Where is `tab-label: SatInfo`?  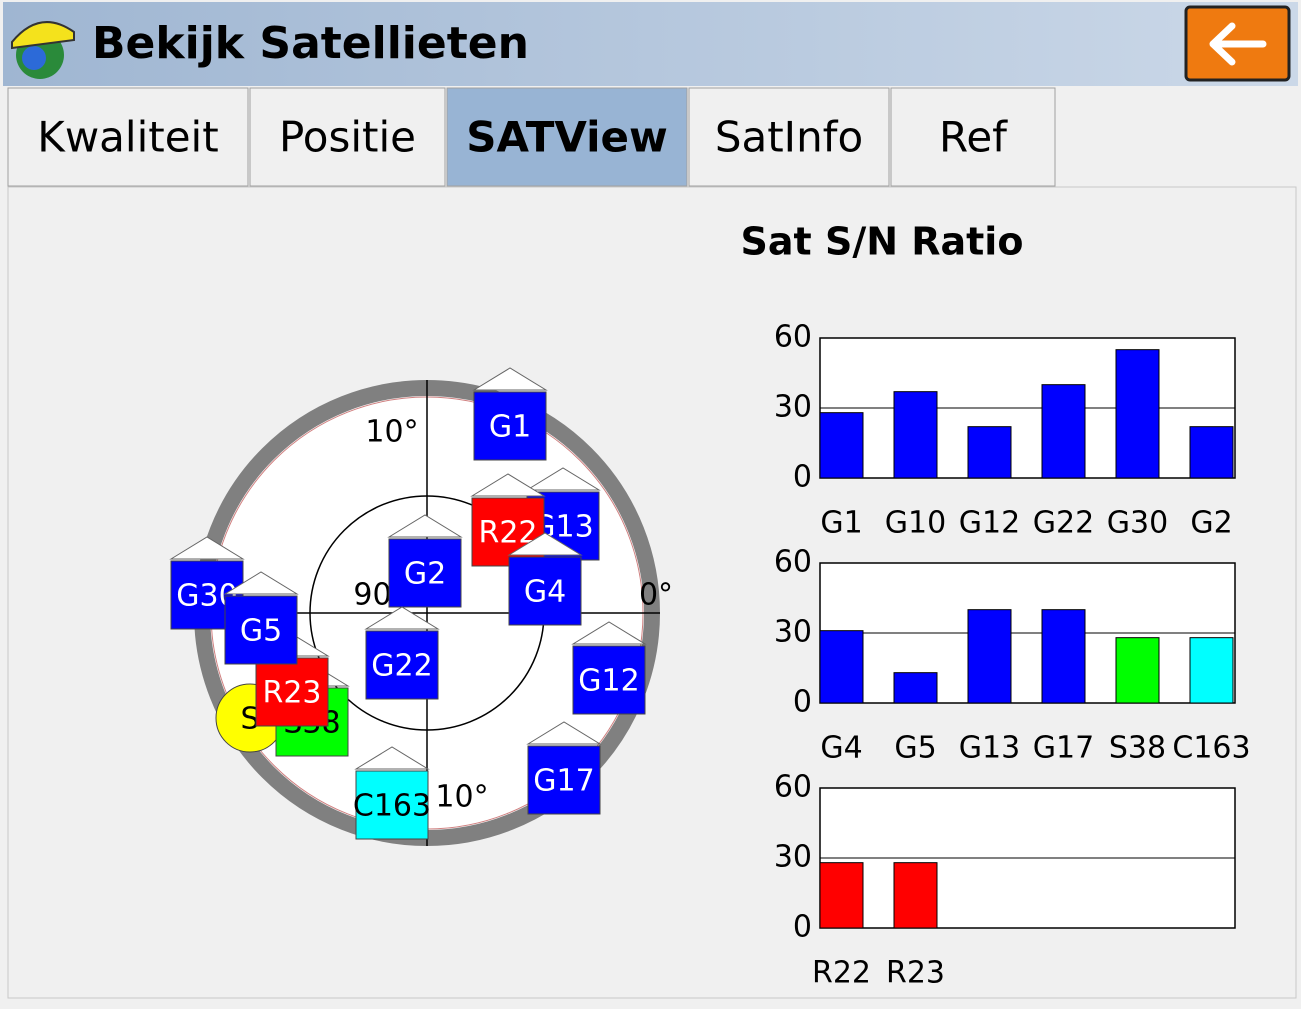 tab-label: SatInfo is located at coordinates (789, 137).